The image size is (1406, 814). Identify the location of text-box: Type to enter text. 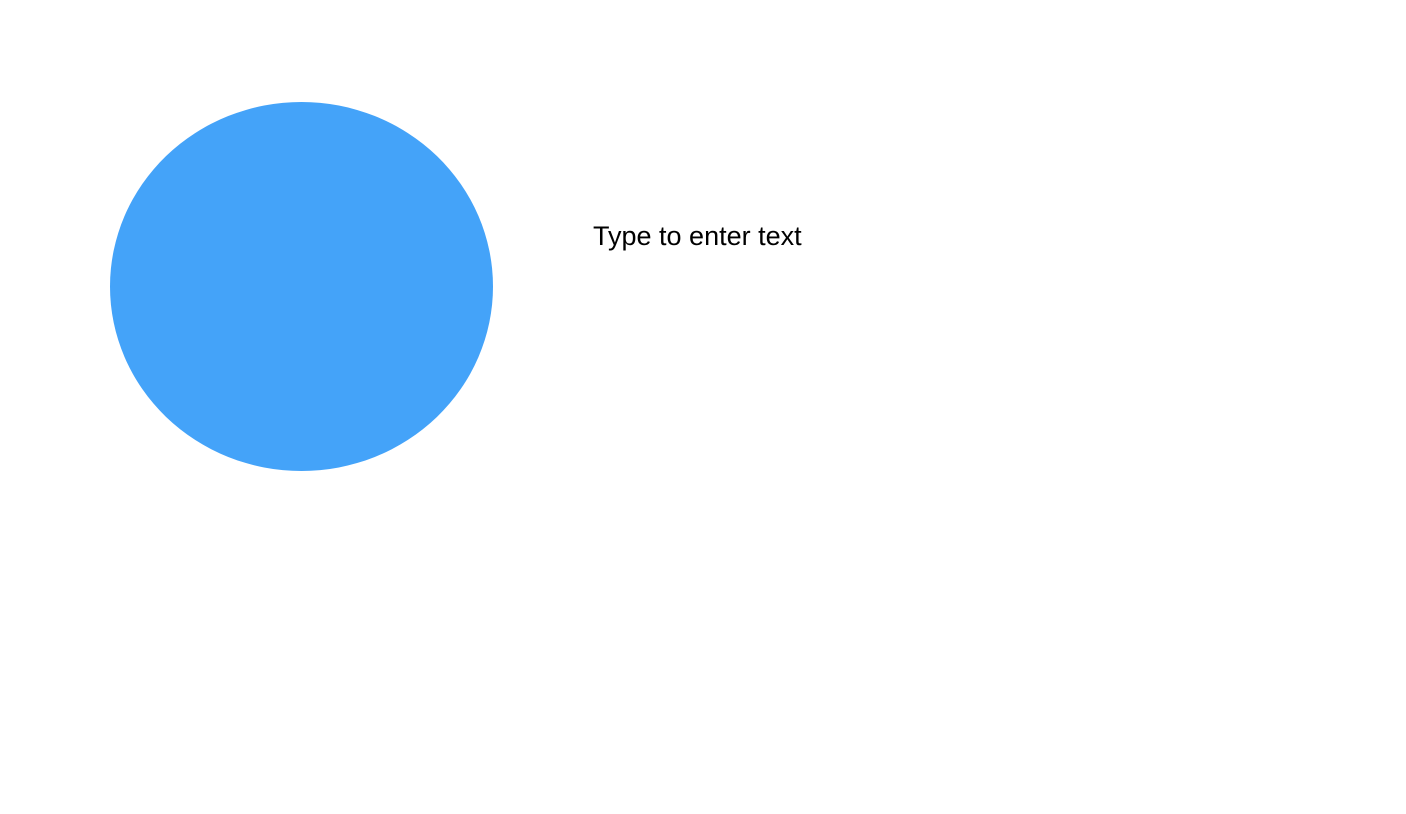
(703, 236).